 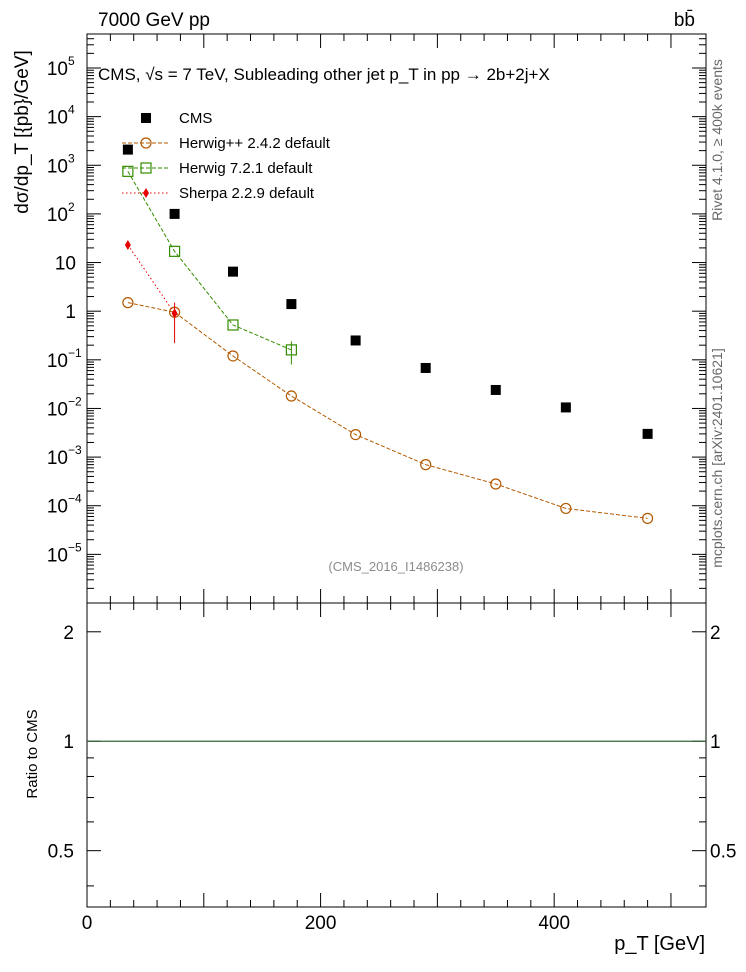 What do you see at coordinates (321, 923) in the screenshot?
I see `x-tick-label: 200` at bounding box center [321, 923].